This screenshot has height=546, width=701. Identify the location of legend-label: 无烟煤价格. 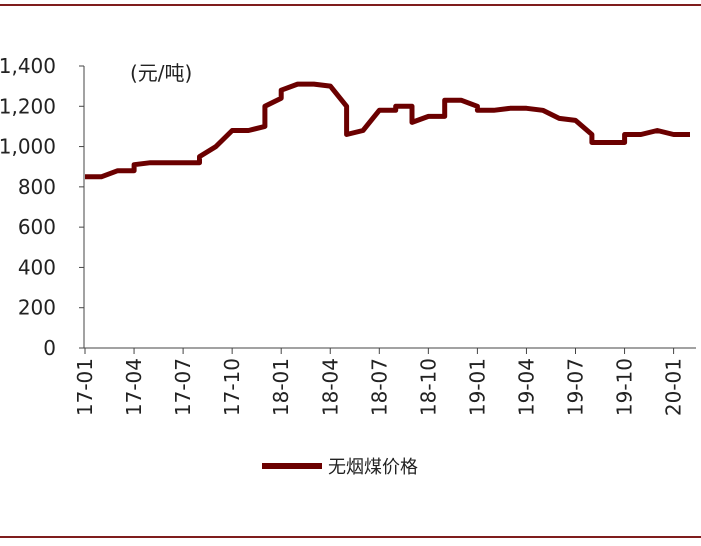
(373, 467).